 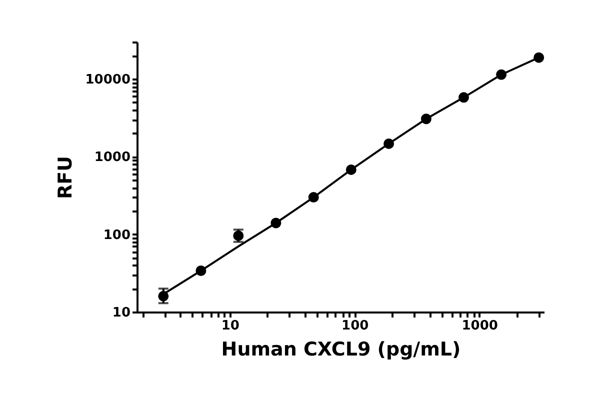 What do you see at coordinates (230, 326) in the screenshot?
I see `x-tick-label: 10` at bounding box center [230, 326].